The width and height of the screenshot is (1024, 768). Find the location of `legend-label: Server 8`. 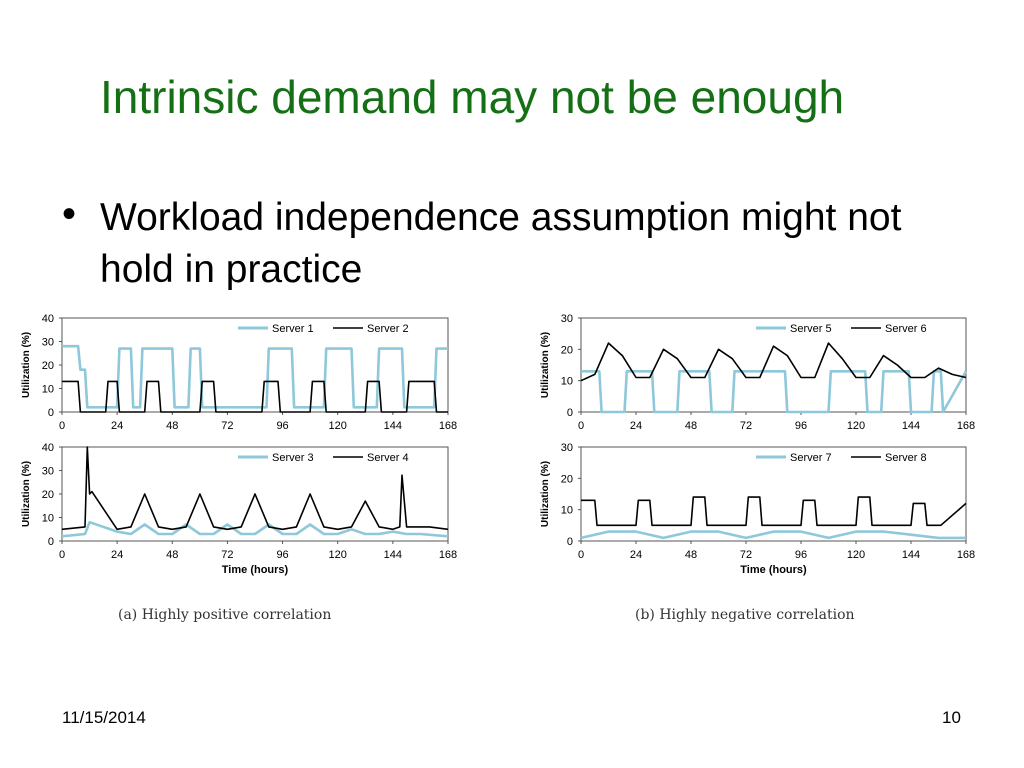

legend-label: Server 8 is located at coordinates (906, 458).